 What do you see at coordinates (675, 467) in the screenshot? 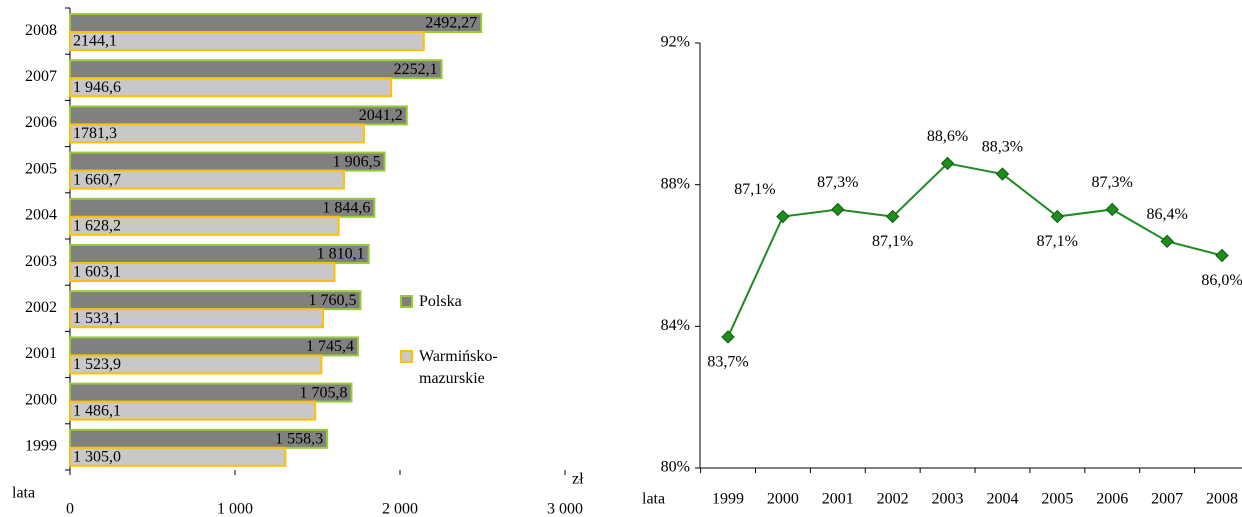
I see `y-tick-label: 80%` at bounding box center [675, 467].